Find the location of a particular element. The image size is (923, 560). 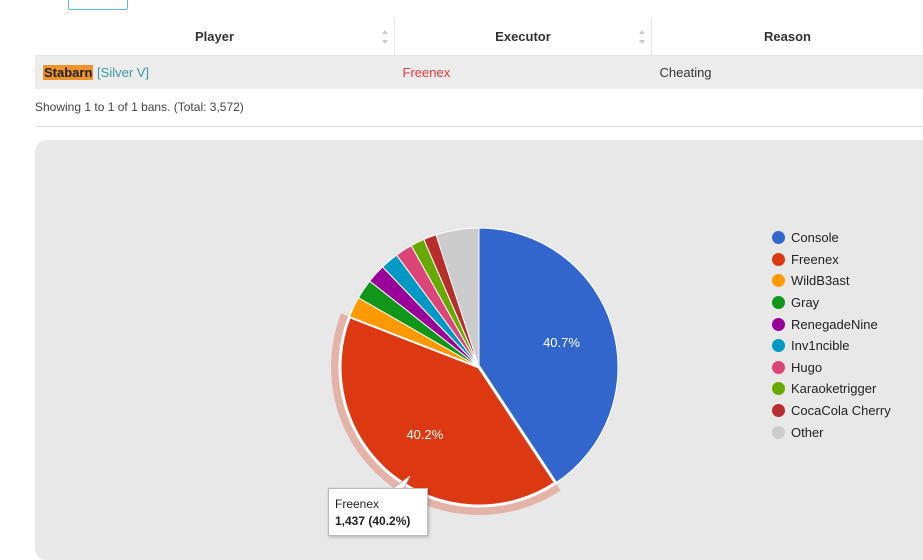

legend-label: Freenex is located at coordinates (815, 259).